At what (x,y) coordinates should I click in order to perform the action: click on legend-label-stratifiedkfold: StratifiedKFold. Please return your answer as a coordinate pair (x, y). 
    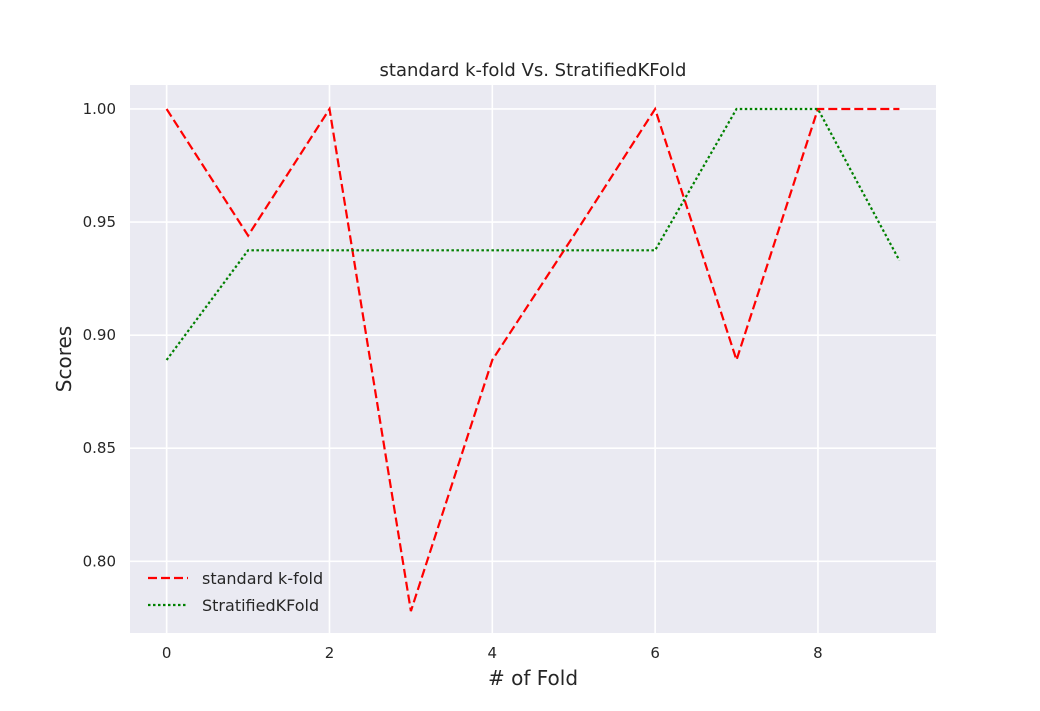
    Looking at the image, I should click on (260, 605).